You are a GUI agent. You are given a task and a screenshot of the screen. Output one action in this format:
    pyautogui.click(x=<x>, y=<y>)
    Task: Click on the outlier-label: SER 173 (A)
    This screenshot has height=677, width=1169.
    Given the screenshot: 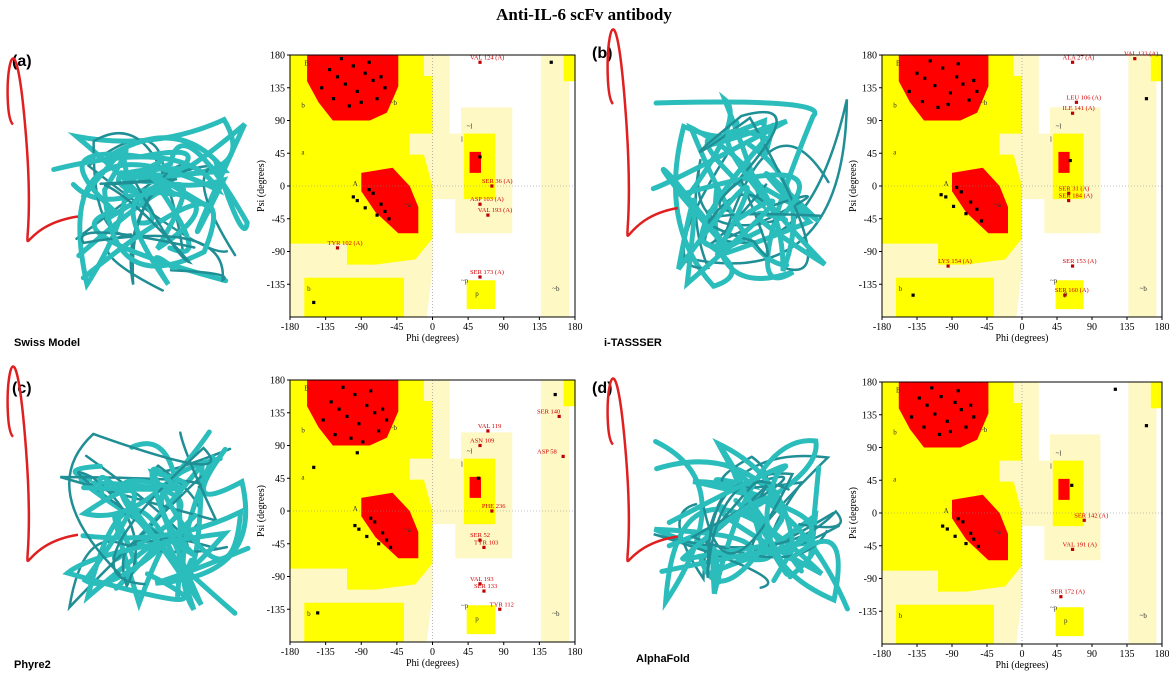 What is the action you would take?
    pyautogui.click(x=487, y=272)
    